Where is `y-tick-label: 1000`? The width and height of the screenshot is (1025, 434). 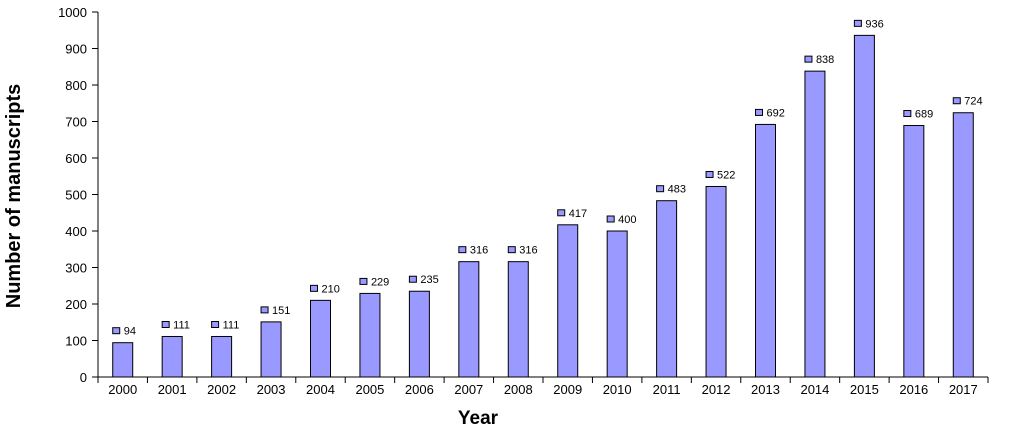 y-tick-label: 1000 is located at coordinates (72, 12).